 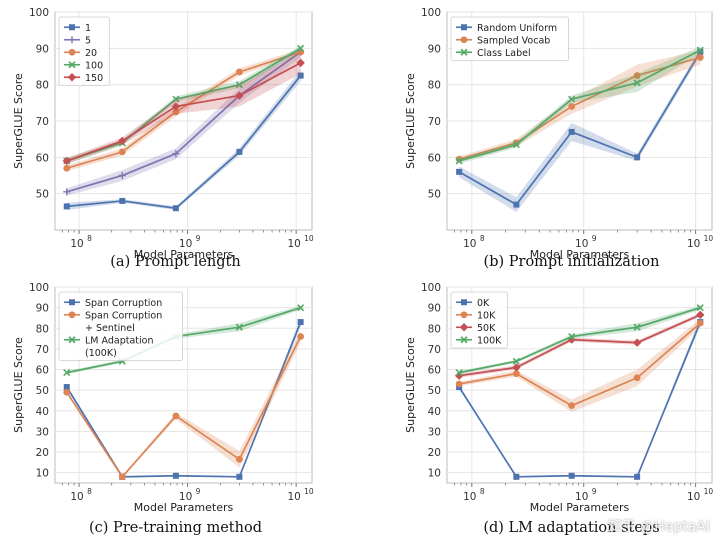 I want to click on y-tick-label: 80, so click(x=42, y=86).